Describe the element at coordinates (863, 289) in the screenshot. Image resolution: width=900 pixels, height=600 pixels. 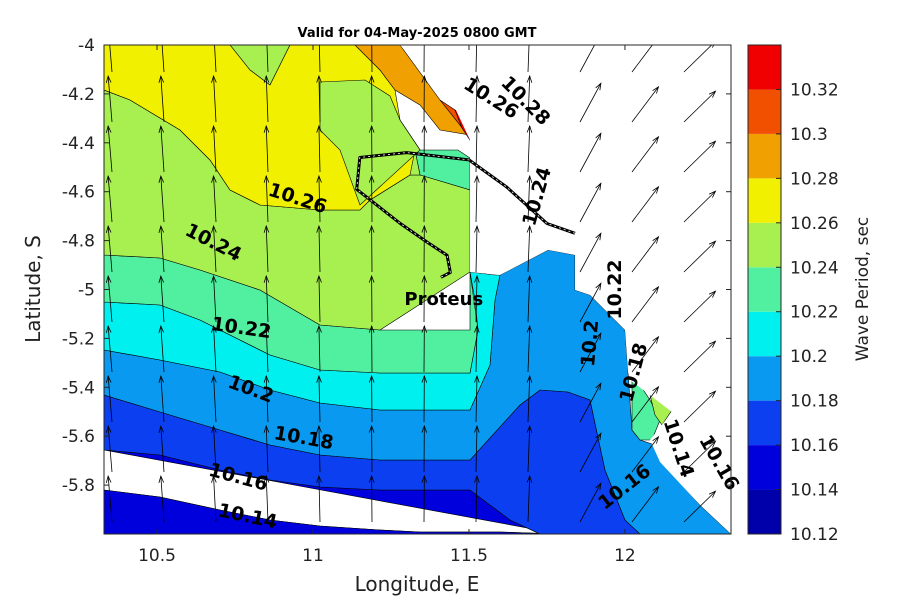
I see `colorbar-label: Wave Period, sec` at that location.